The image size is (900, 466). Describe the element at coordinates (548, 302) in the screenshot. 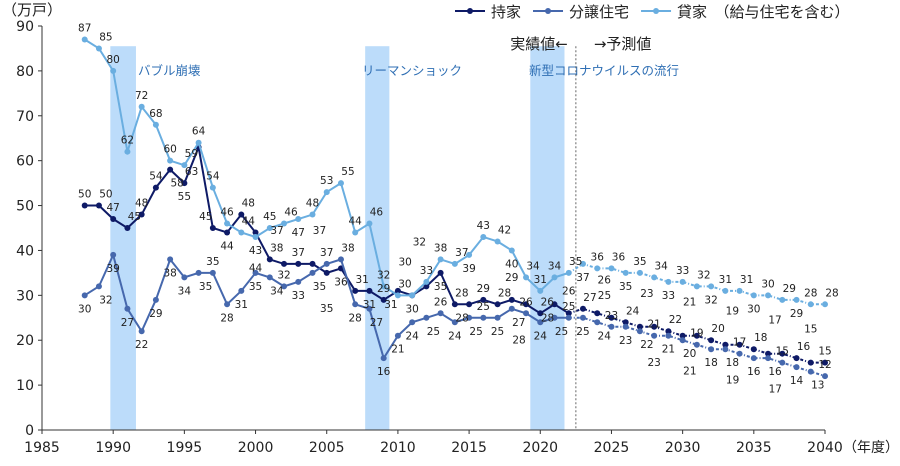

I see `data-label: 26` at that location.